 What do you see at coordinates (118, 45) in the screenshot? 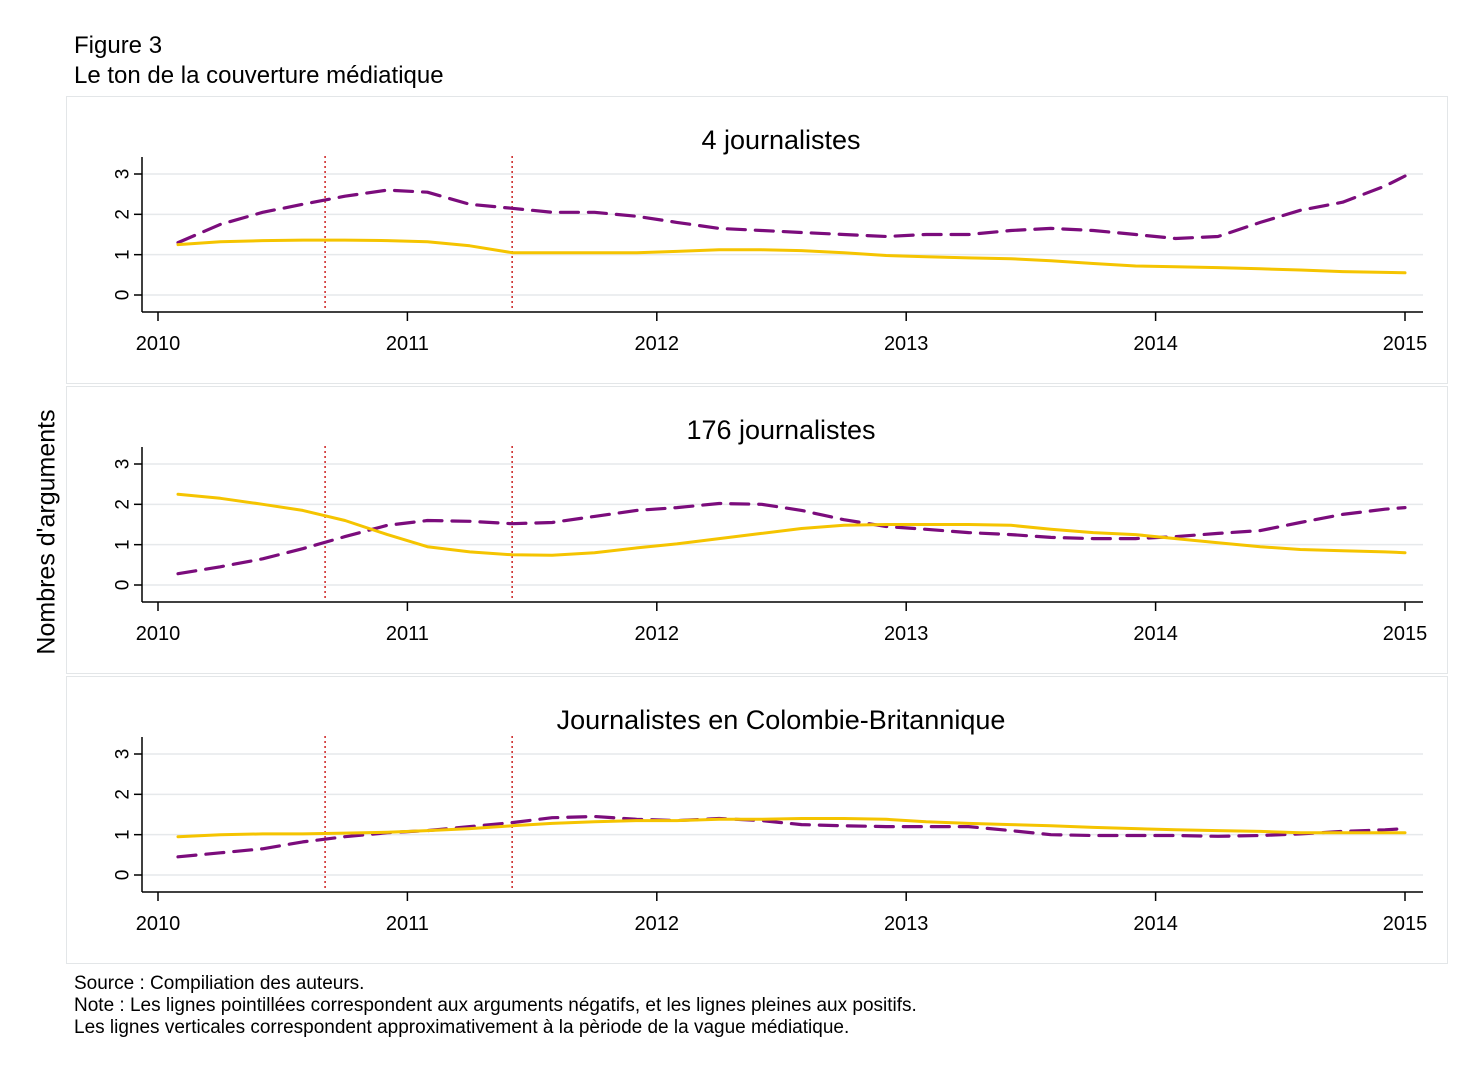
I see `figure-label: Figure 3` at bounding box center [118, 45].